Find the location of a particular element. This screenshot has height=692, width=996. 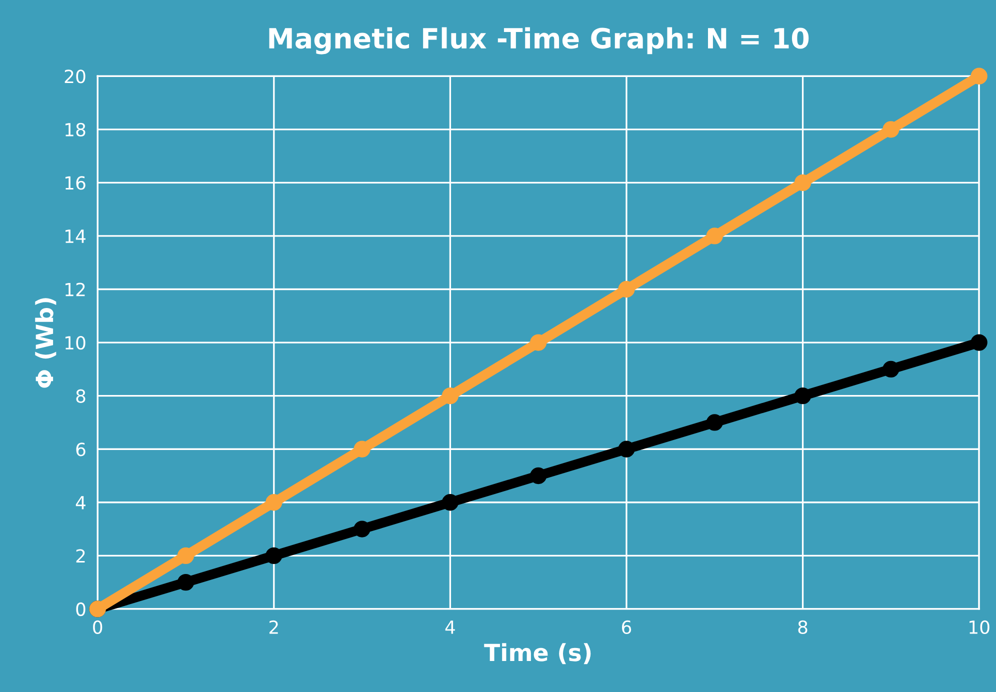

y-tick-label: 16 is located at coordinates (76, 183).